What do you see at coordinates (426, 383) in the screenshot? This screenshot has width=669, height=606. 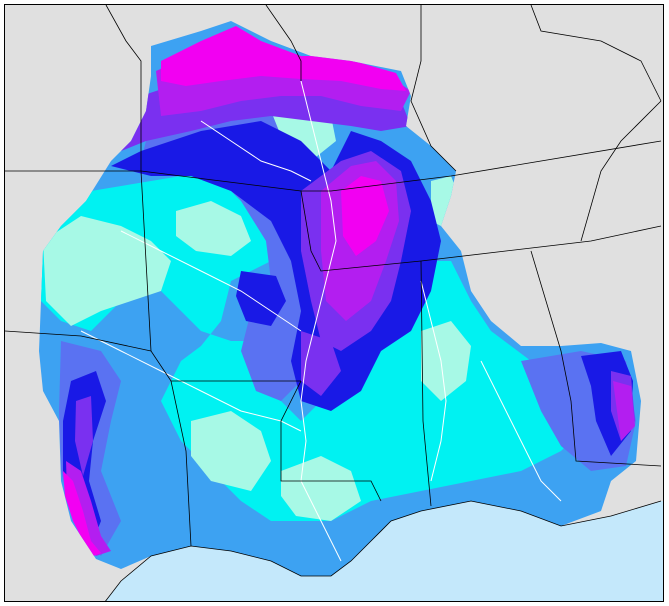 I see `border-mississippi-alabama` at bounding box center [426, 383].